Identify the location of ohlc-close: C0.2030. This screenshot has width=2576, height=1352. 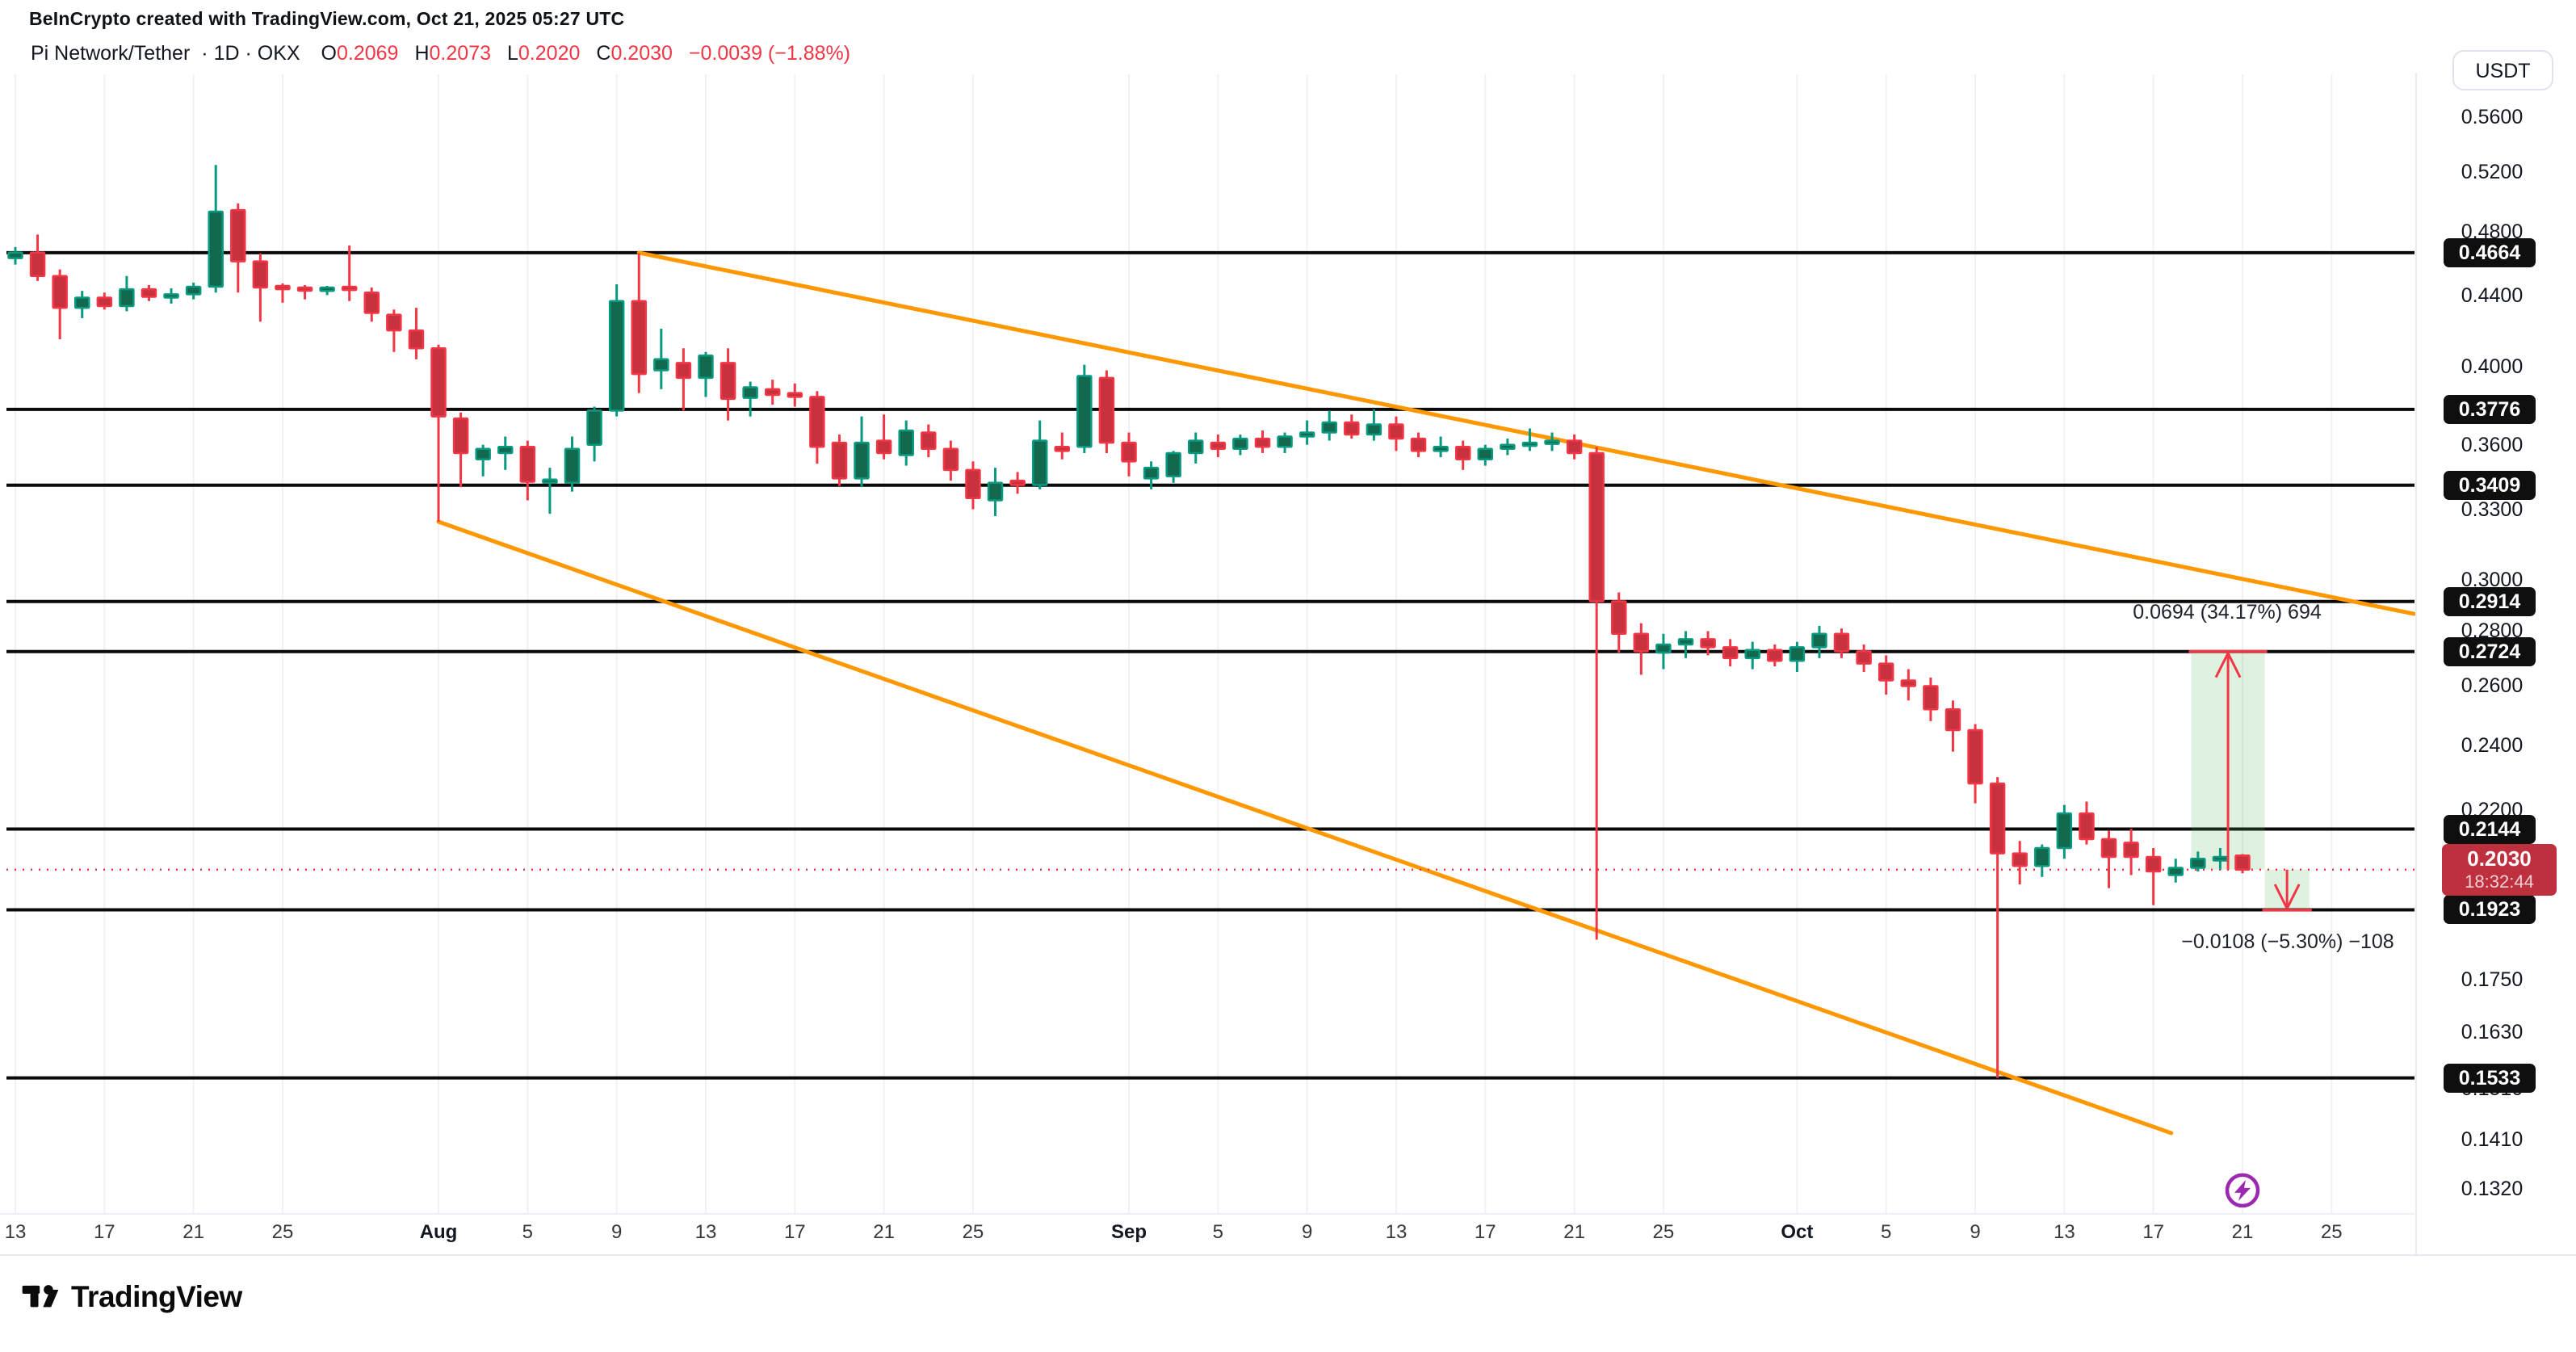
(634, 53).